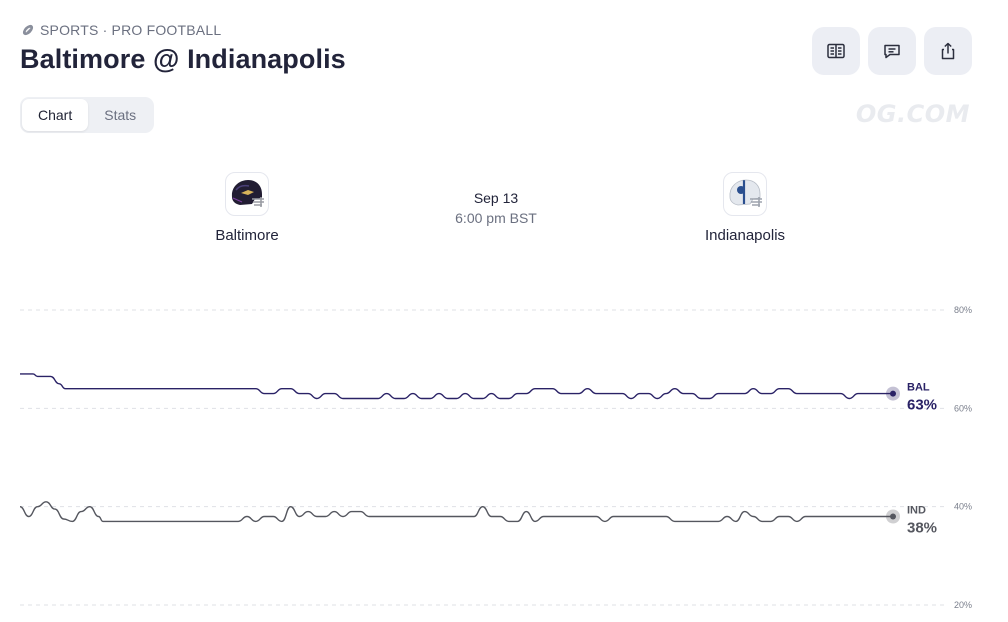 The image size is (1008, 622). I want to click on series-name-ind: IND, so click(916, 511).